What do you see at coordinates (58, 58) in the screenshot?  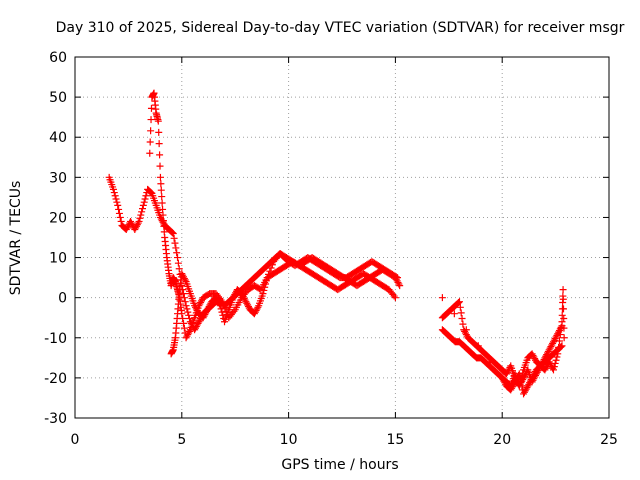 I see `y-tick-label: 60` at bounding box center [58, 58].